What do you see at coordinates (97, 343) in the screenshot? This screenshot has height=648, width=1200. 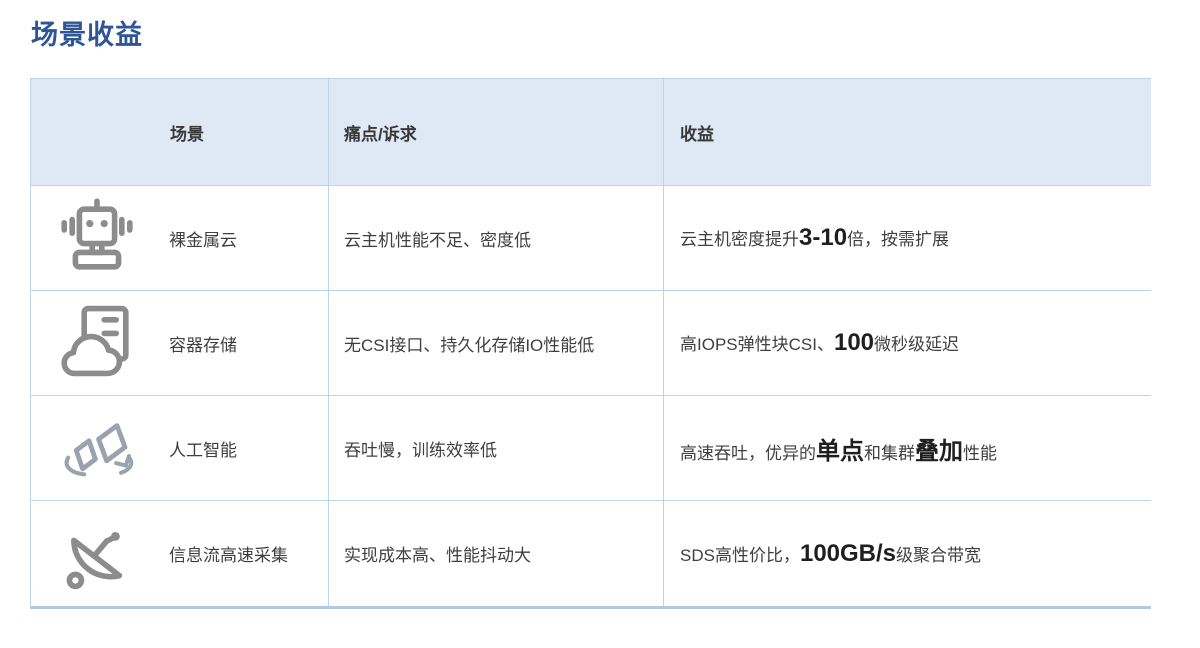 I see `cloud-server-icon` at bounding box center [97, 343].